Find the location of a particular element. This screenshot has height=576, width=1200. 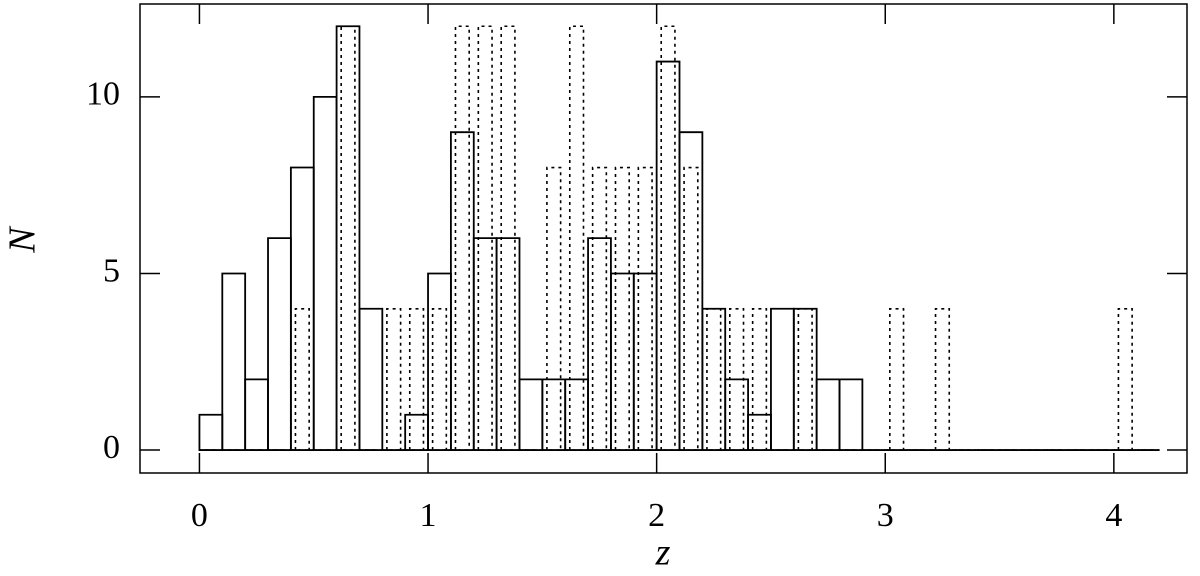

x-tick-label: 0 is located at coordinates (199, 515).